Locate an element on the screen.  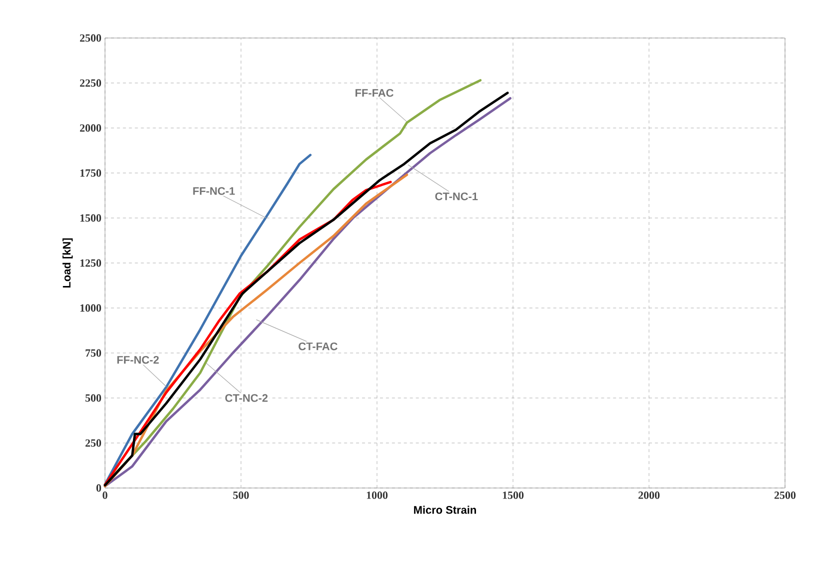
y-axis-title: Load [kN] is located at coordinates (67, 263).